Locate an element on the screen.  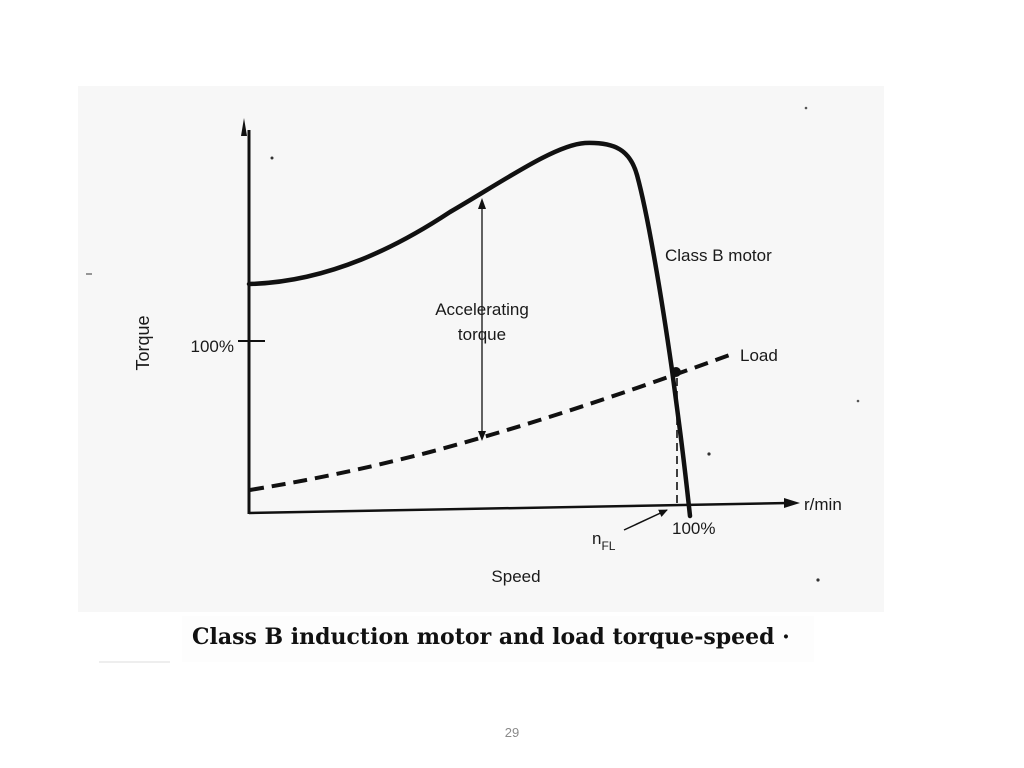
x-axis is located at coordinates (518, 508).